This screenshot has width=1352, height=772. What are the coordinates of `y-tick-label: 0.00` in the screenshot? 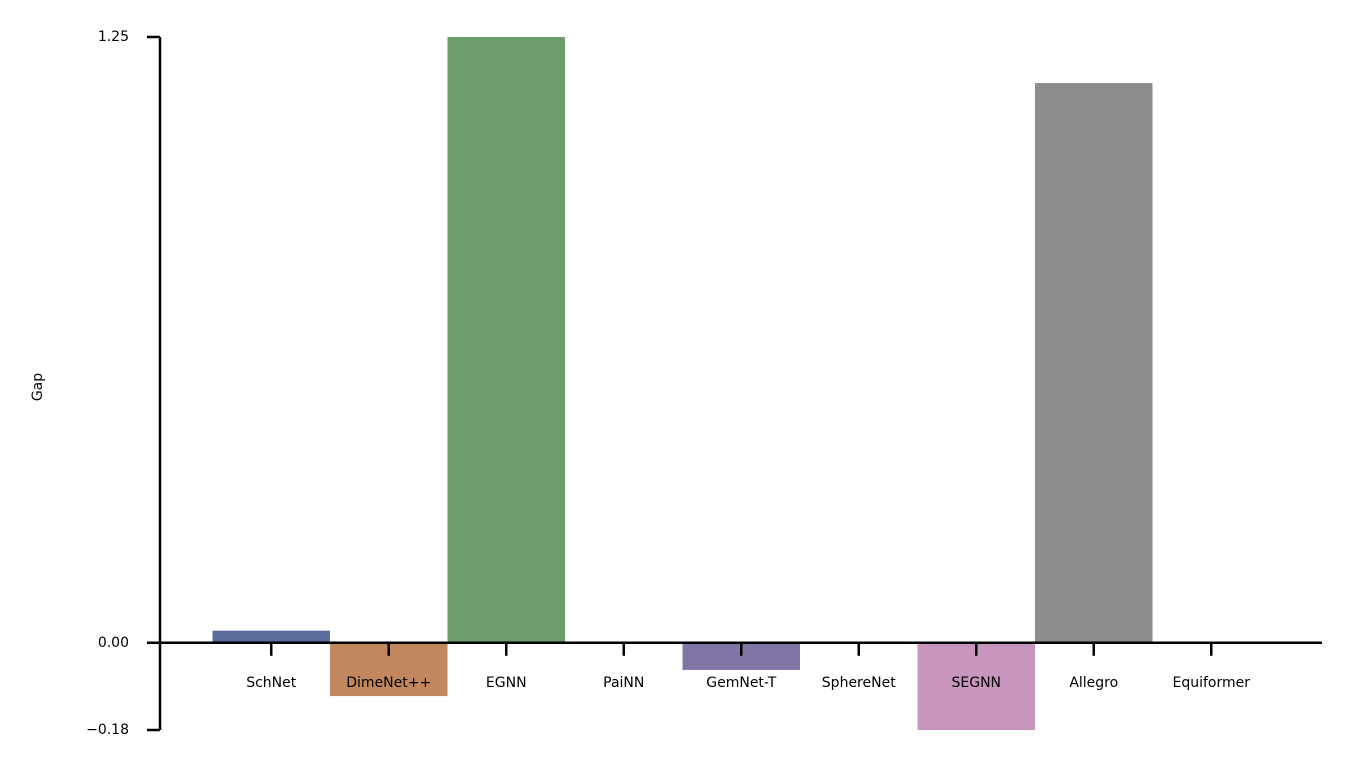 It's located at (113, 643).